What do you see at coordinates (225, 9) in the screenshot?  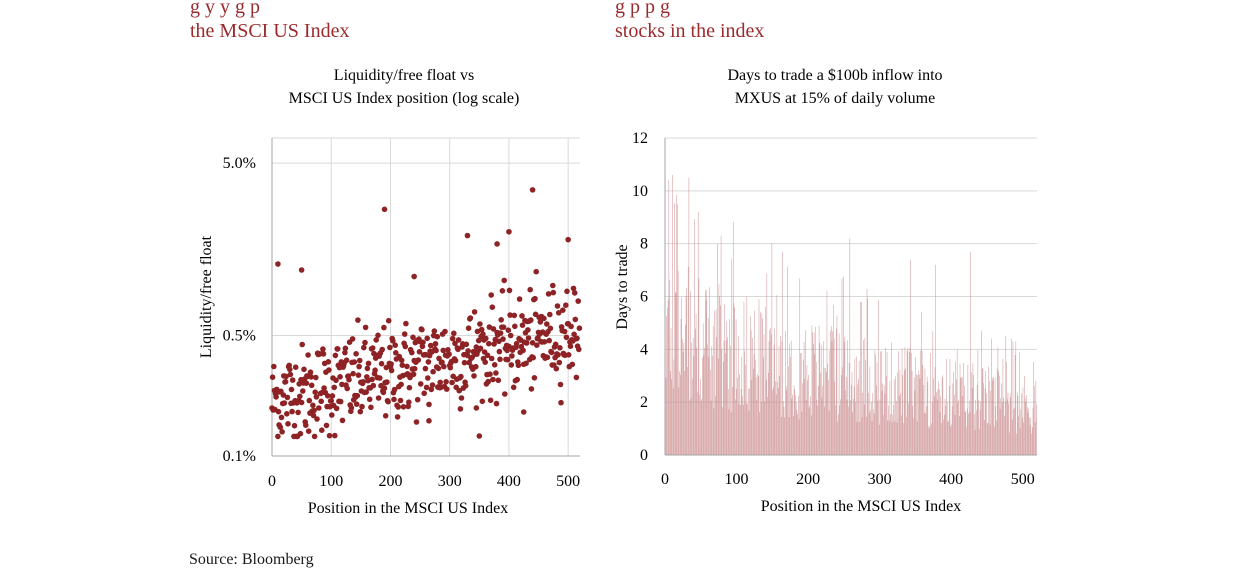 I see `left-heading-line1: g y y g p` at bounding box center [225, 9].